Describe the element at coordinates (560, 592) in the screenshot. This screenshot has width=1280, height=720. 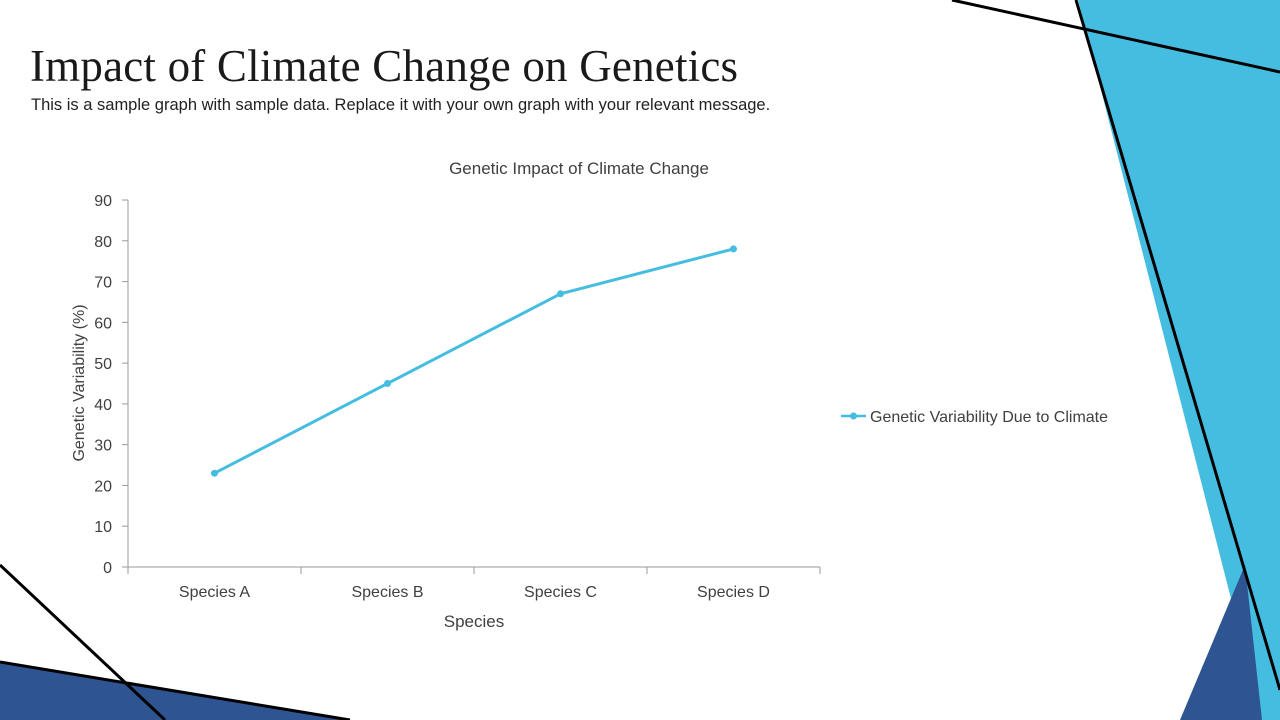
I see `x-tick-label: Species C` at that location.